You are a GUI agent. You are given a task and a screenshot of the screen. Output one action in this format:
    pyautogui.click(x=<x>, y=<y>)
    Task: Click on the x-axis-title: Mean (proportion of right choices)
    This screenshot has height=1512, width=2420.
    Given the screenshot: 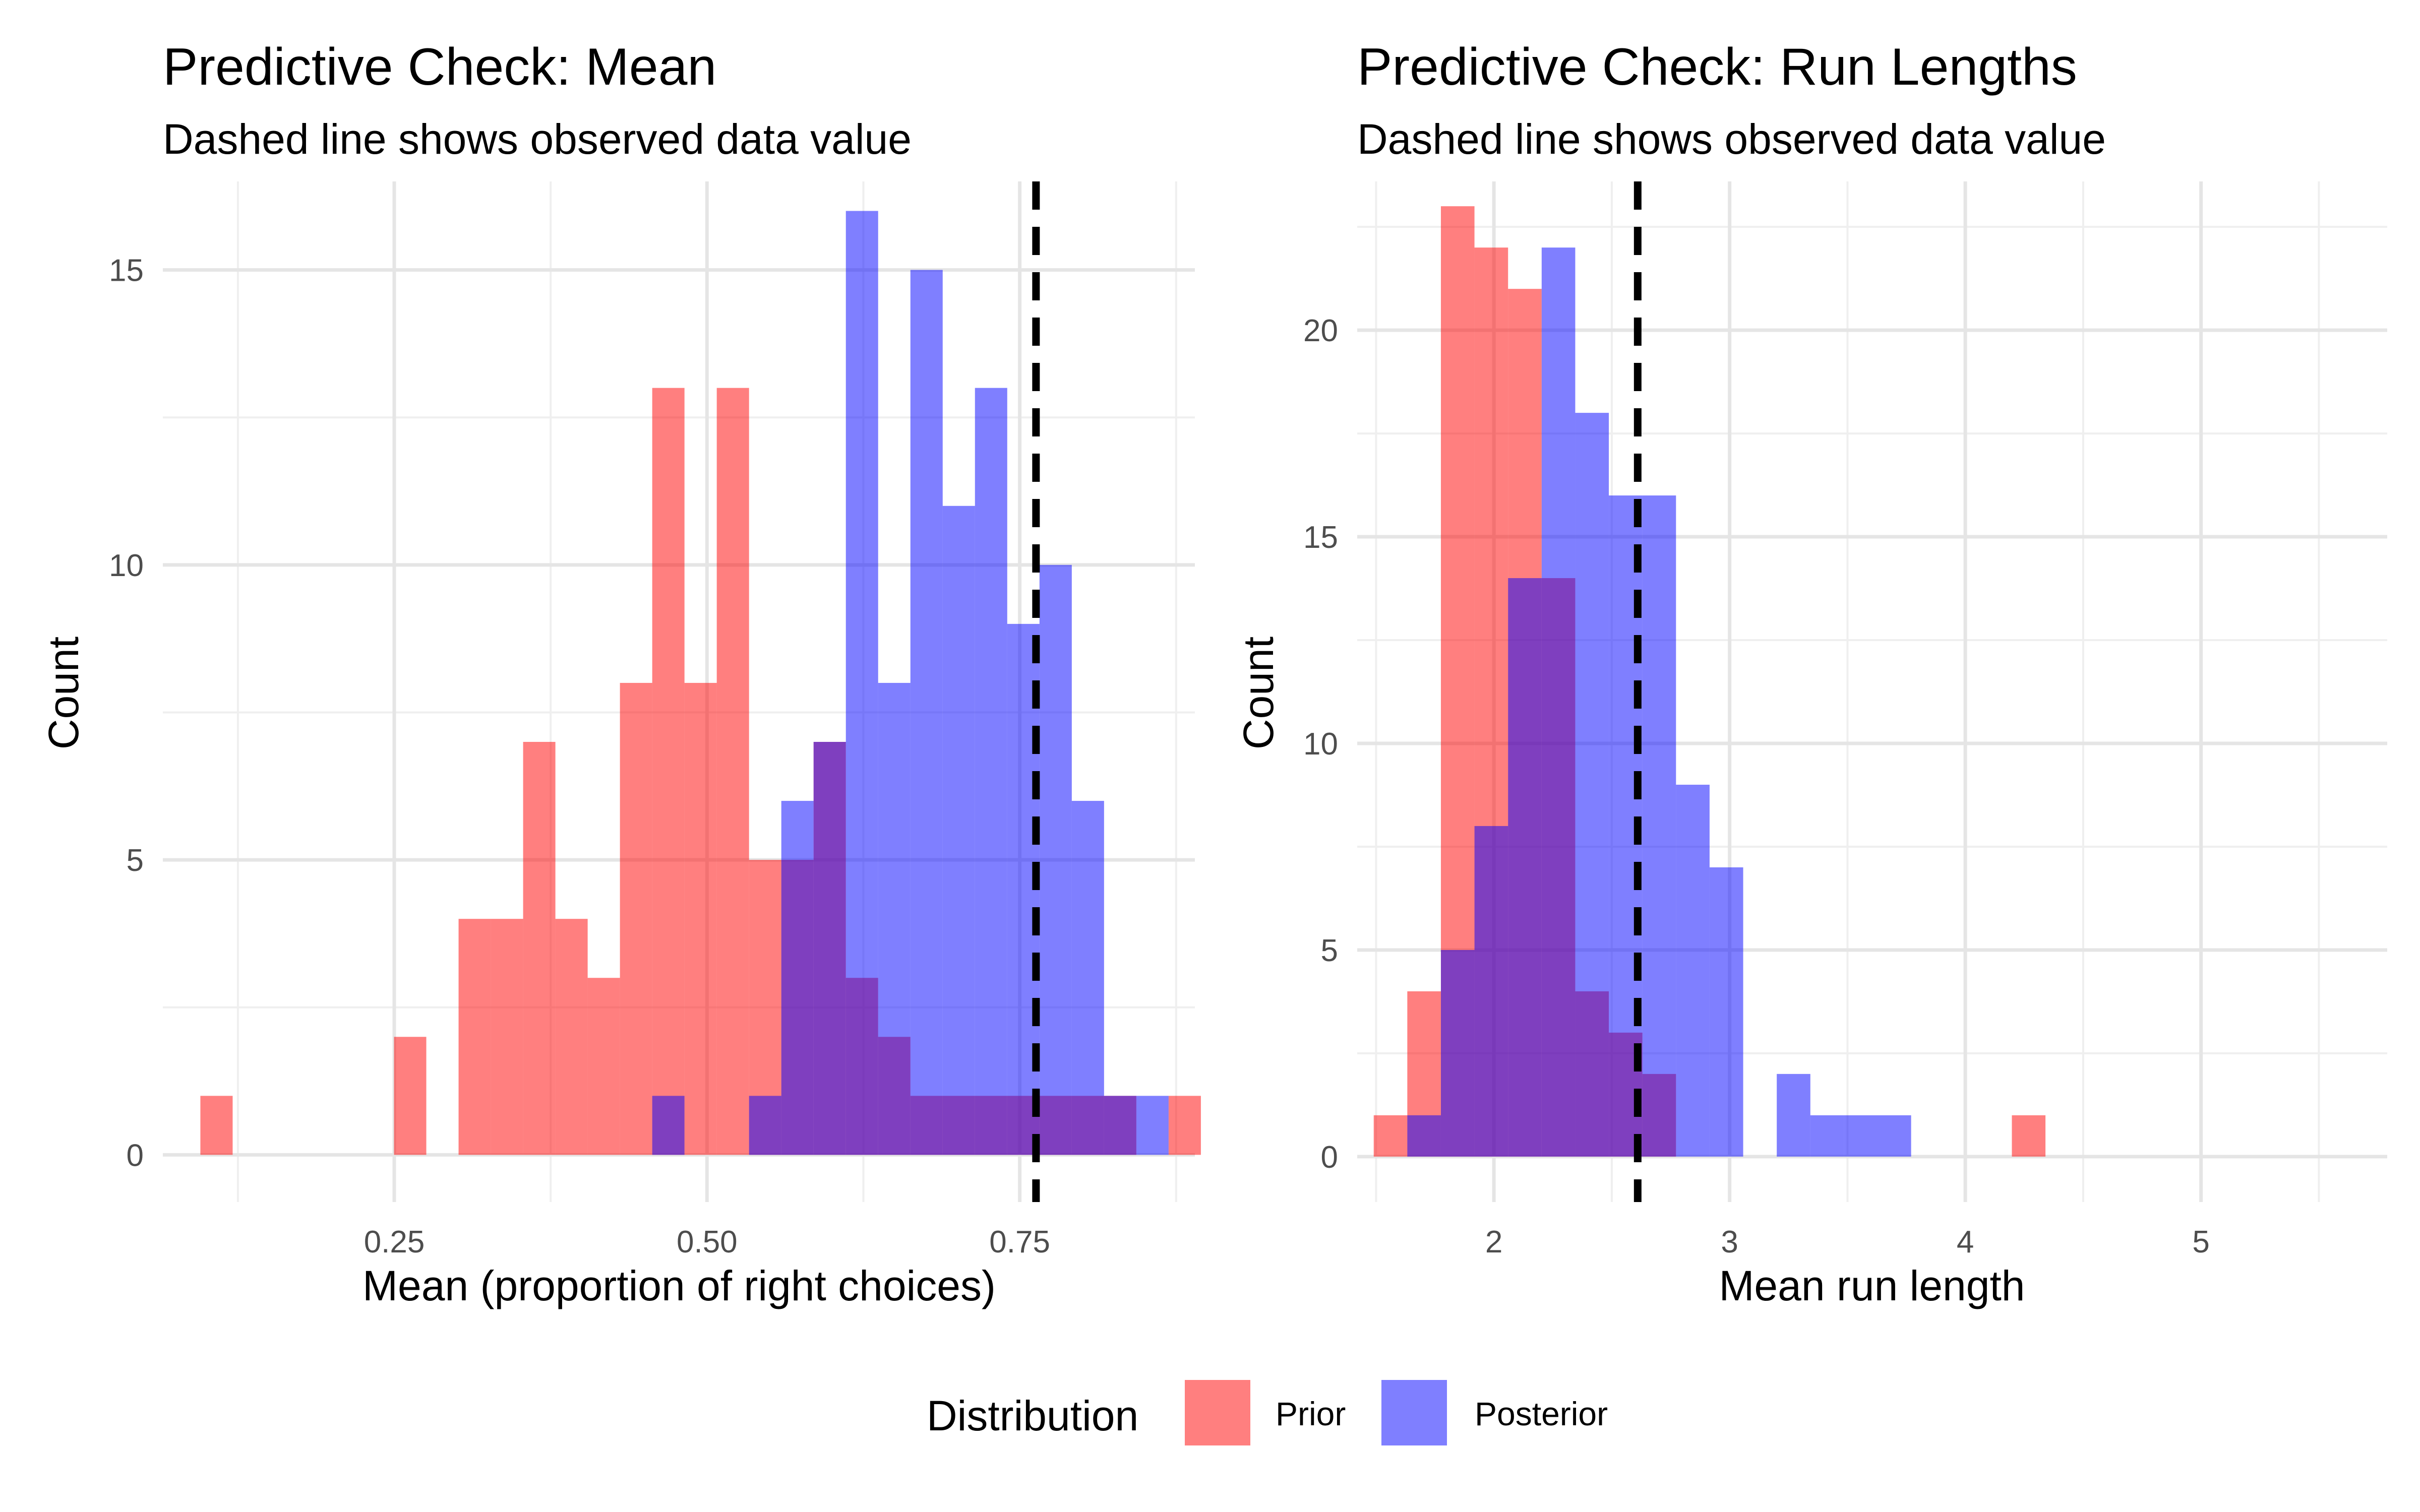 What is the action you would take?
    pyautogui.click(x=679, y=1285)
    